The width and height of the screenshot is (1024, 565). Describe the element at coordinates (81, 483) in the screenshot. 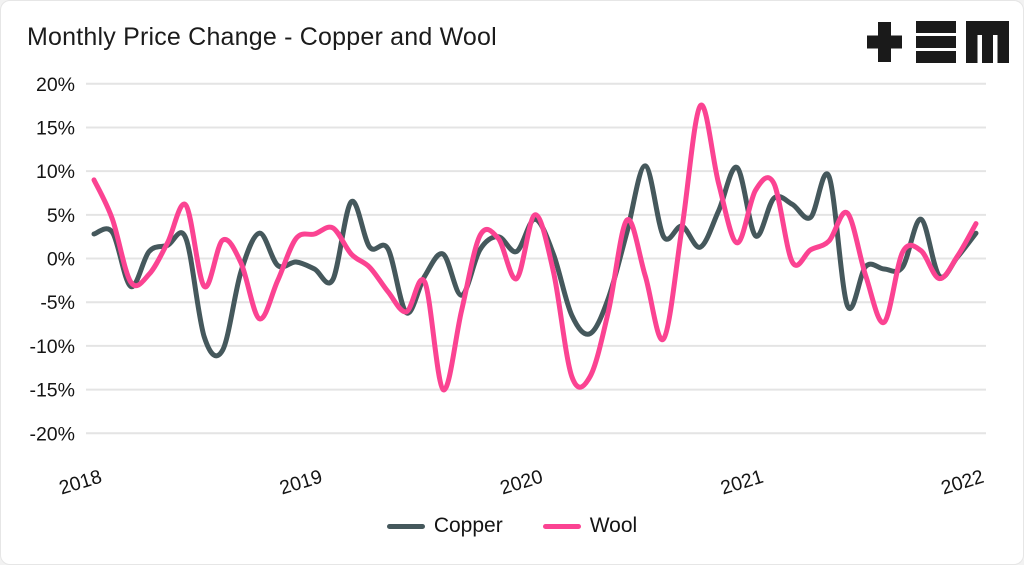

I see `x-tick-label: 2018` at that location.